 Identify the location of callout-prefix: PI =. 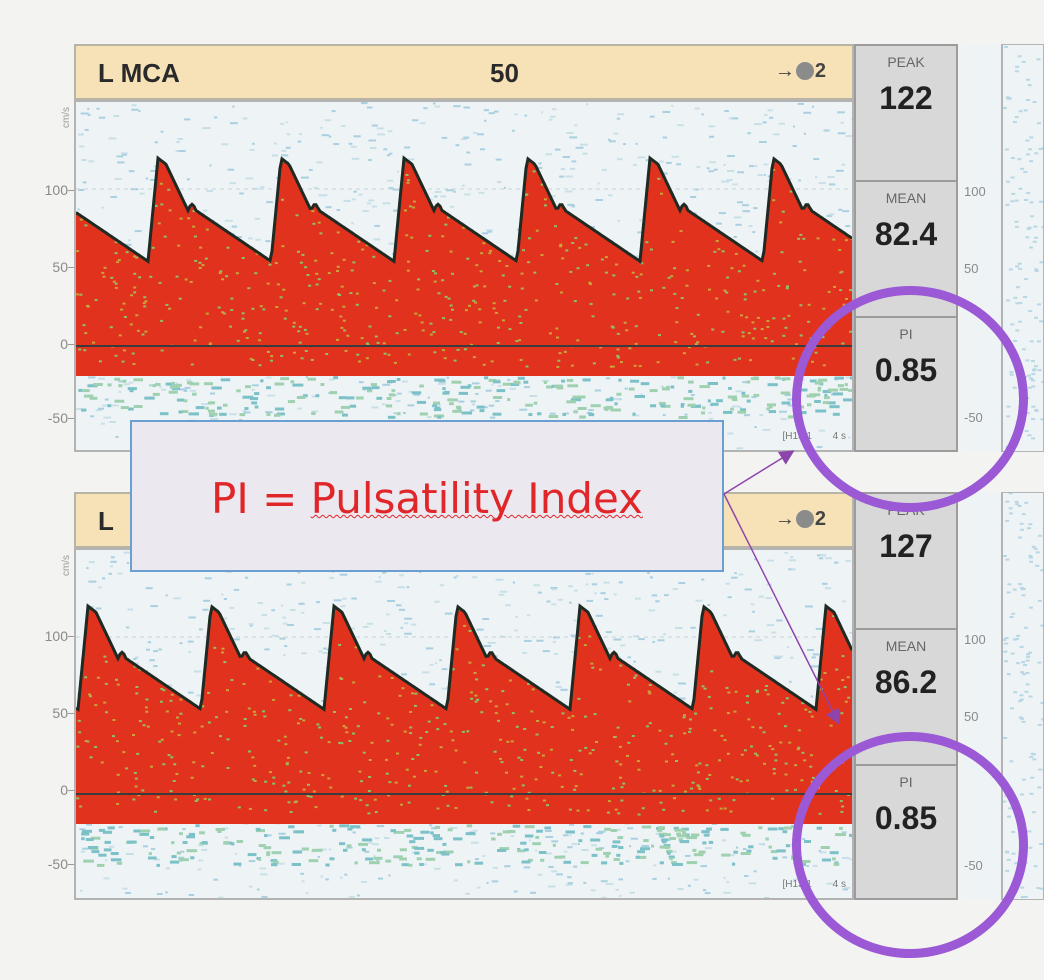
(261, 498).